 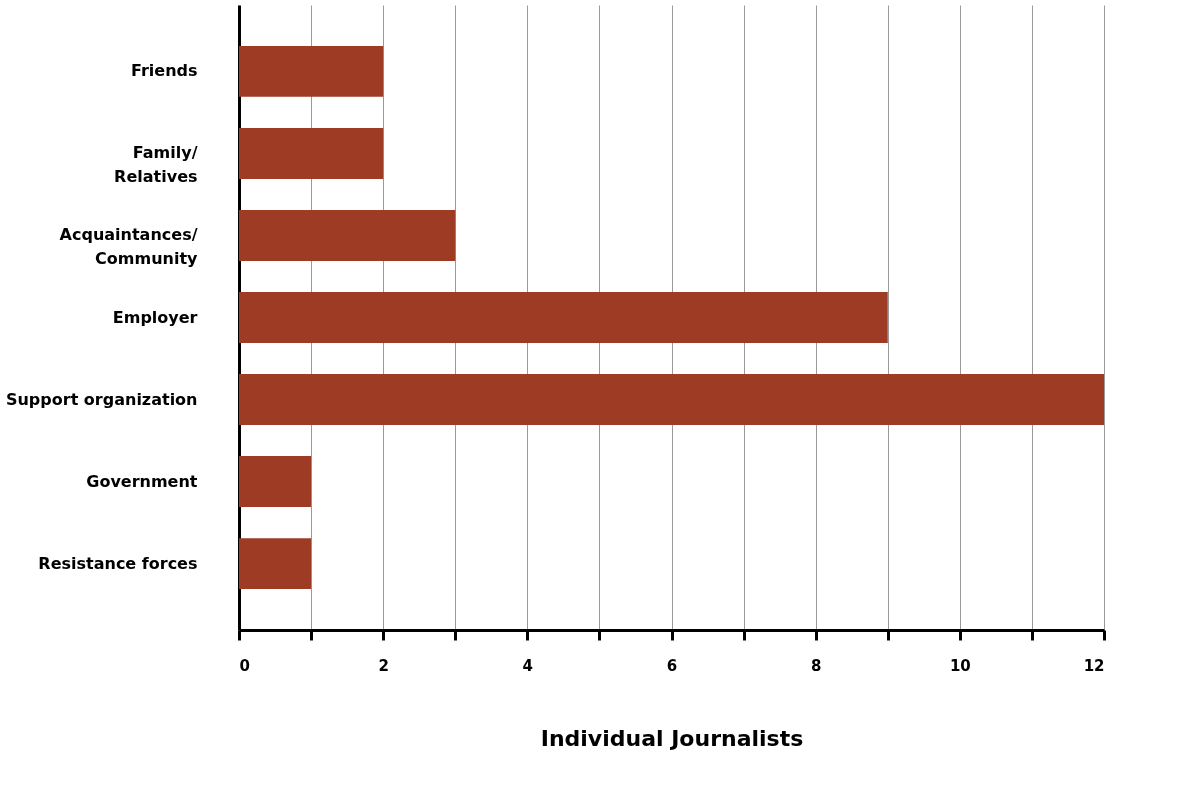 What do you see at coordinates (164, 71) in the screenshot?
I see `y-tick-label: Friends` at bounding box center [164, 71].